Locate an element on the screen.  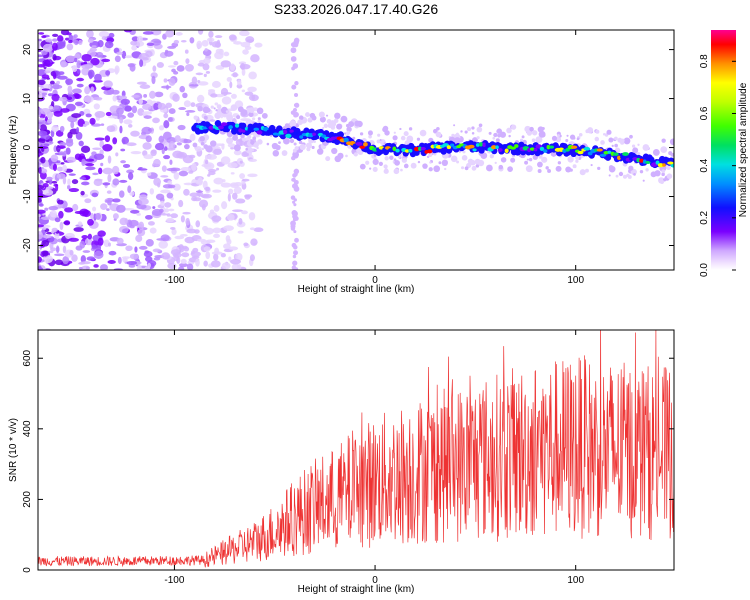
snr-x-tick-label: -100 is located at coordinates (174, 580).